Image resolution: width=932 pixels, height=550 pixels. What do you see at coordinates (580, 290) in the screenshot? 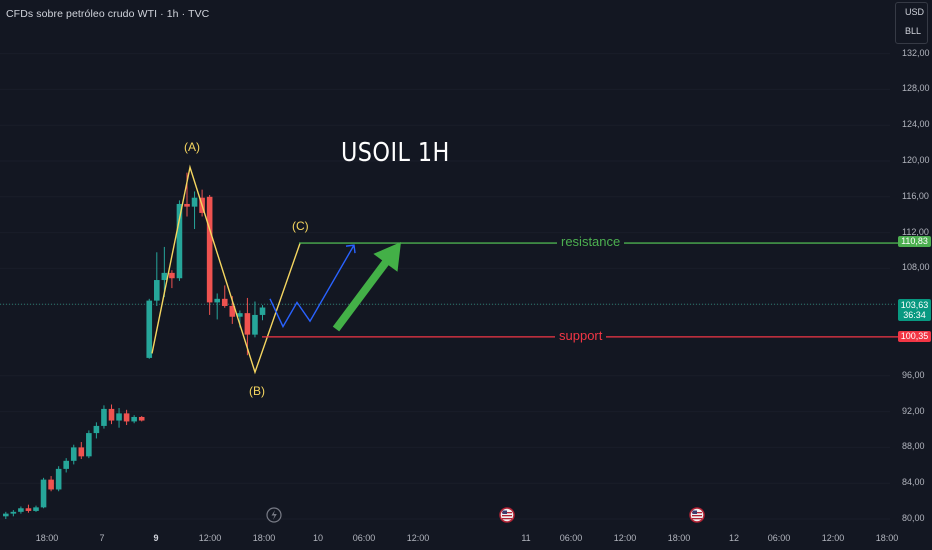
I see `levels` at bounding box center [580, 290].